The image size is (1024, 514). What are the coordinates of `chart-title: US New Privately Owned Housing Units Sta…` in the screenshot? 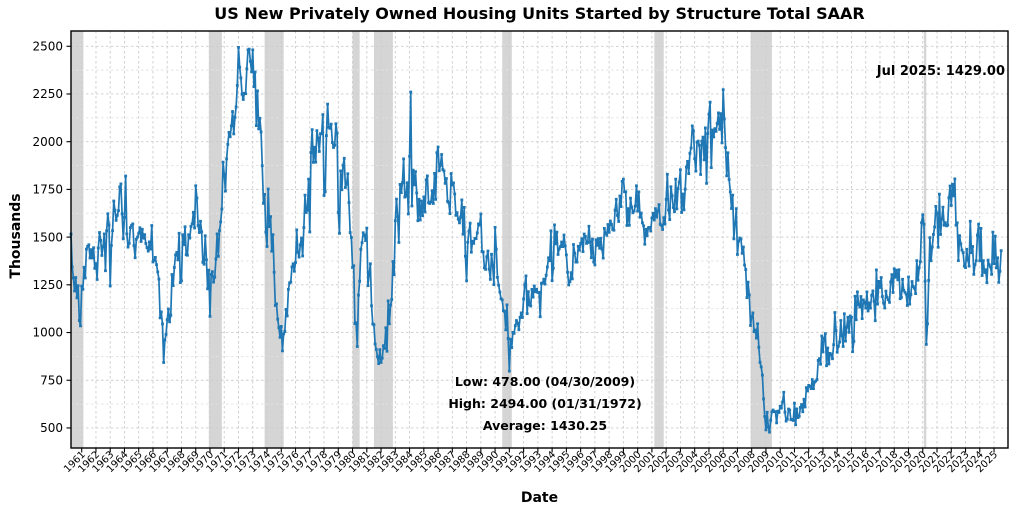 It's located at (539, 13).